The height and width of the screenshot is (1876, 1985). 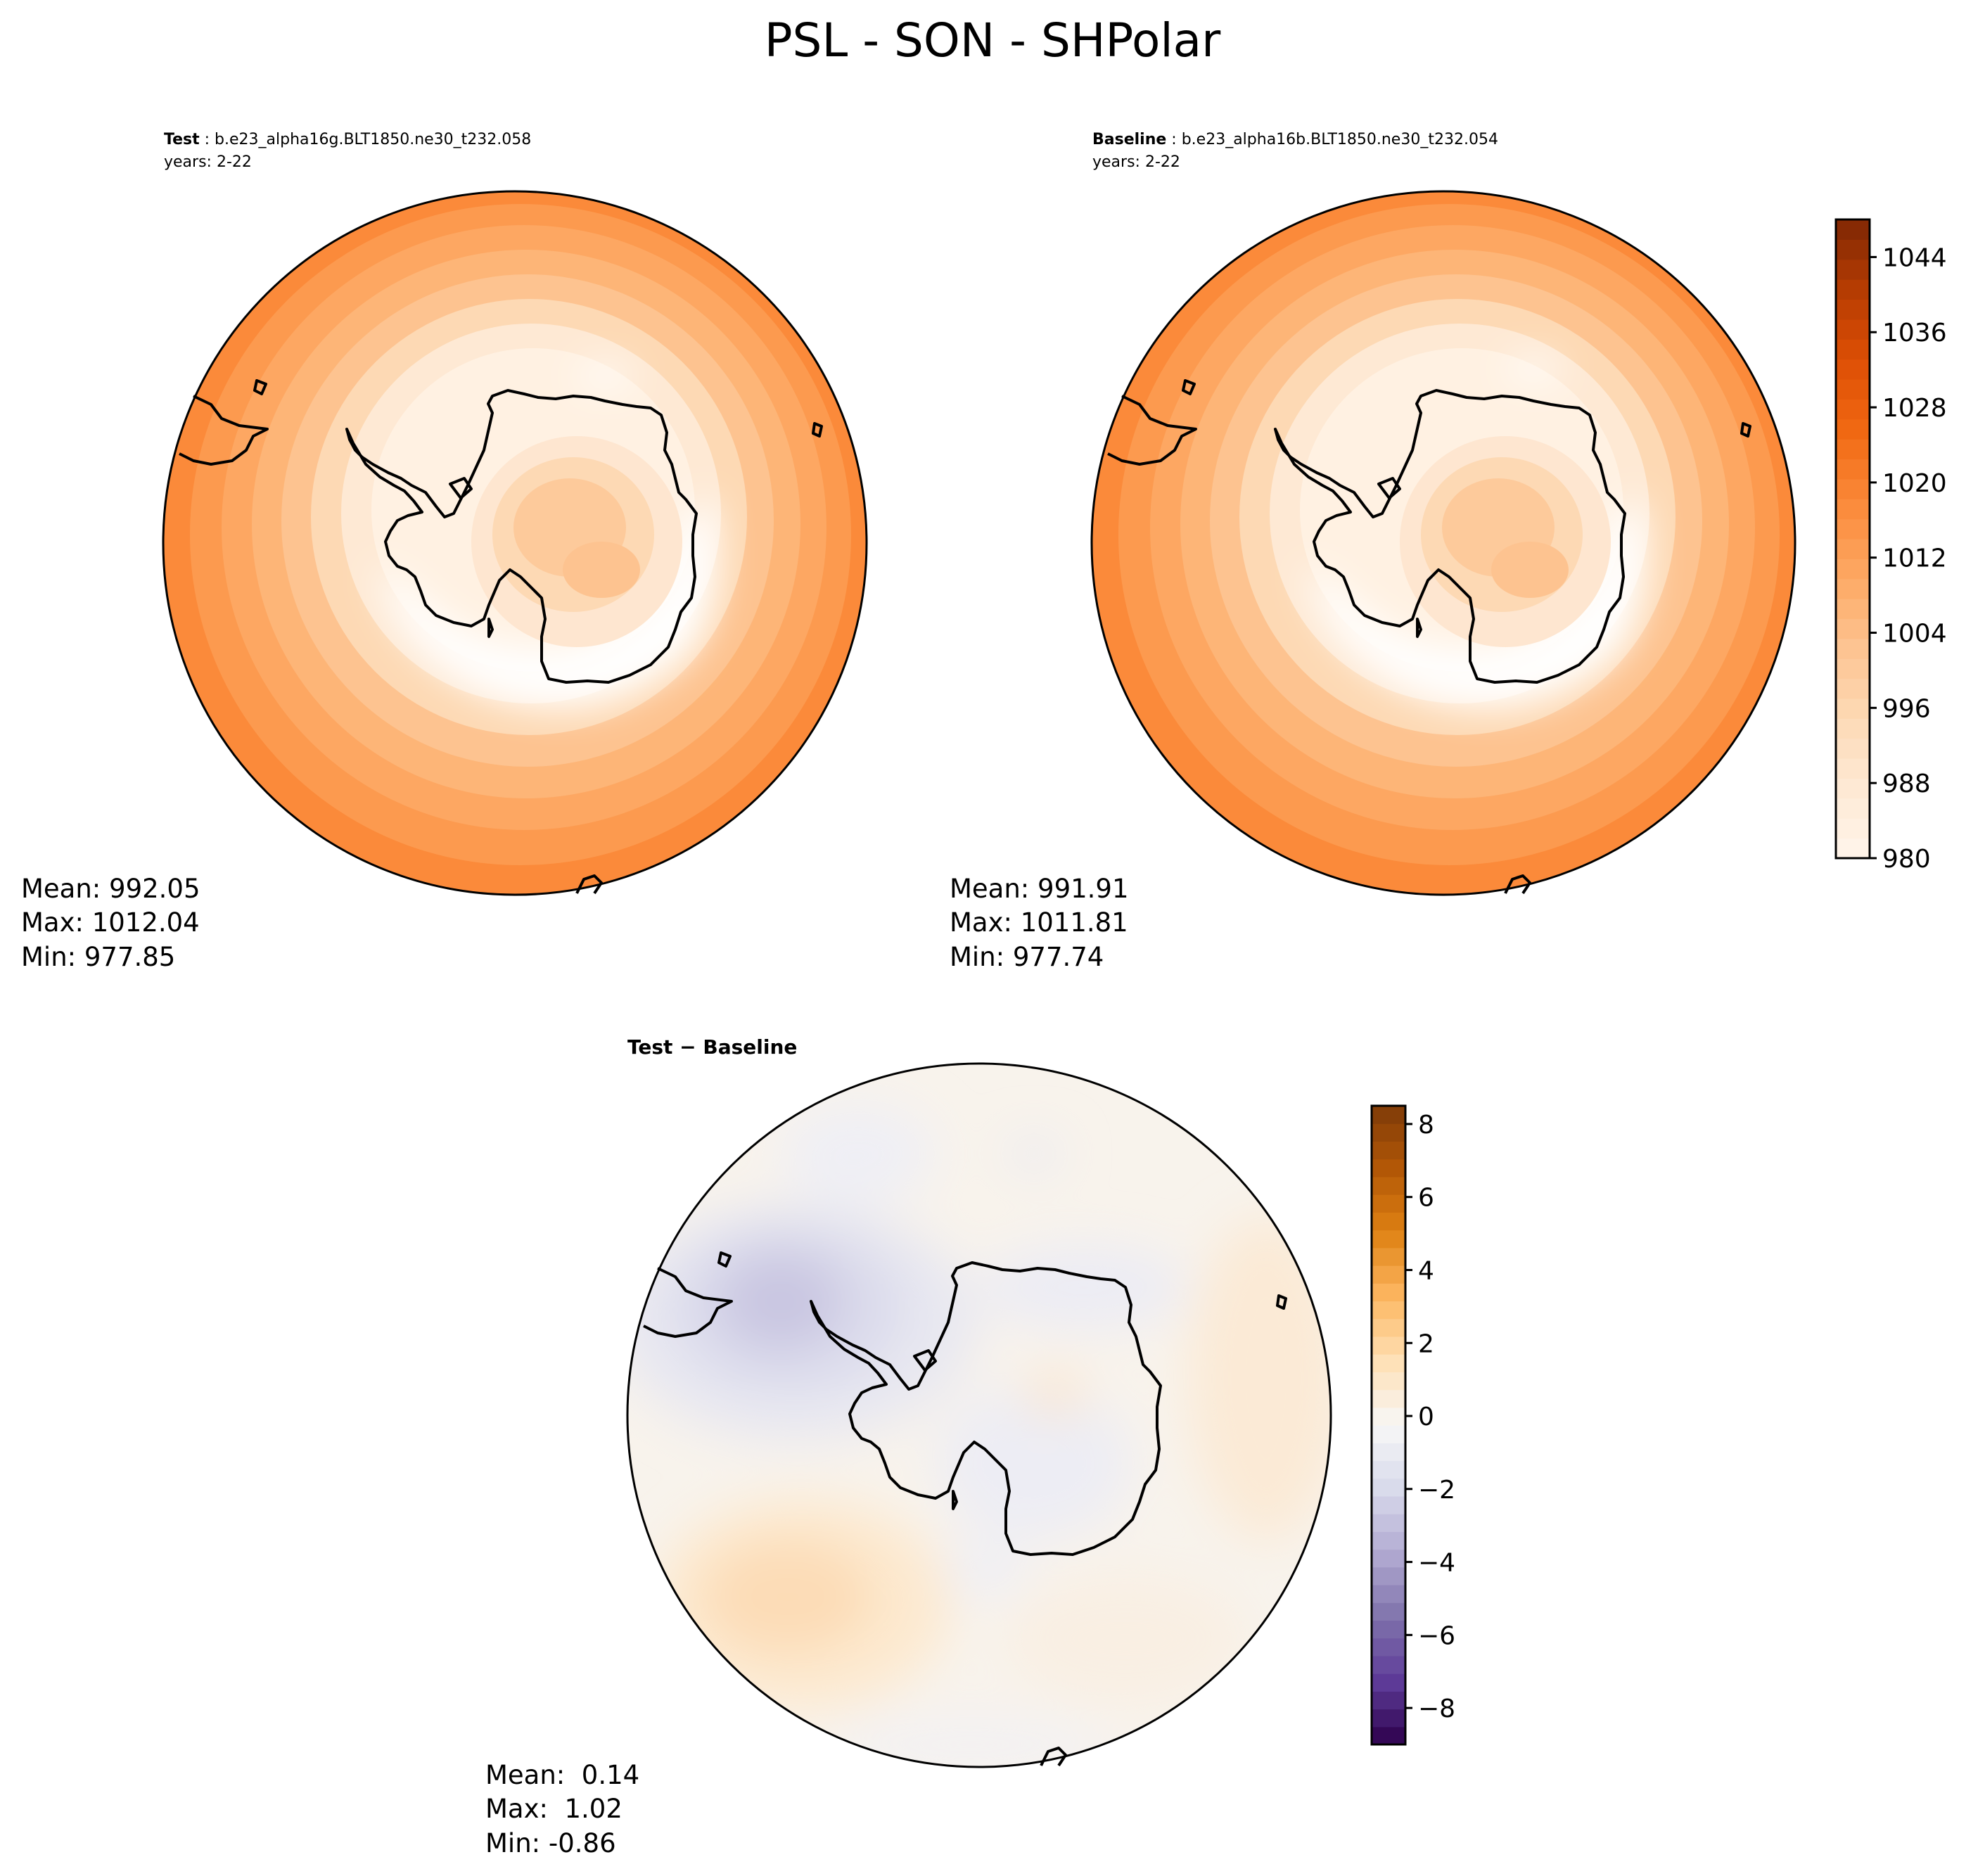 What do you see at coordinates (208, 162) in the screenshot?
I see `test-years: years: 2-22` at bounding box center [208, 162].